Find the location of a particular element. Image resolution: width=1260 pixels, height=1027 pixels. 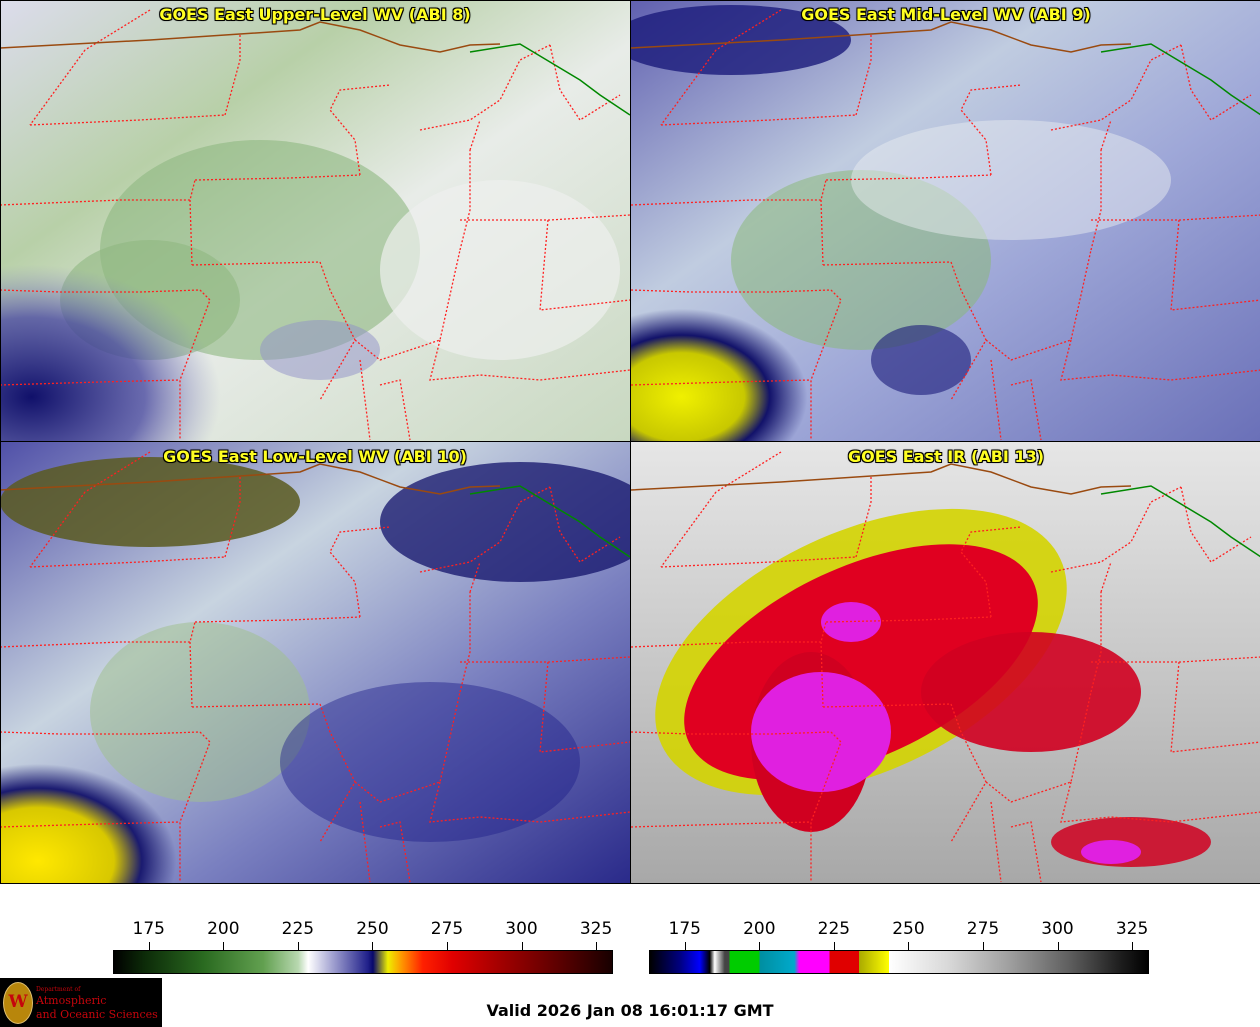

horizontal-divider is located at coordinates (630, 441).